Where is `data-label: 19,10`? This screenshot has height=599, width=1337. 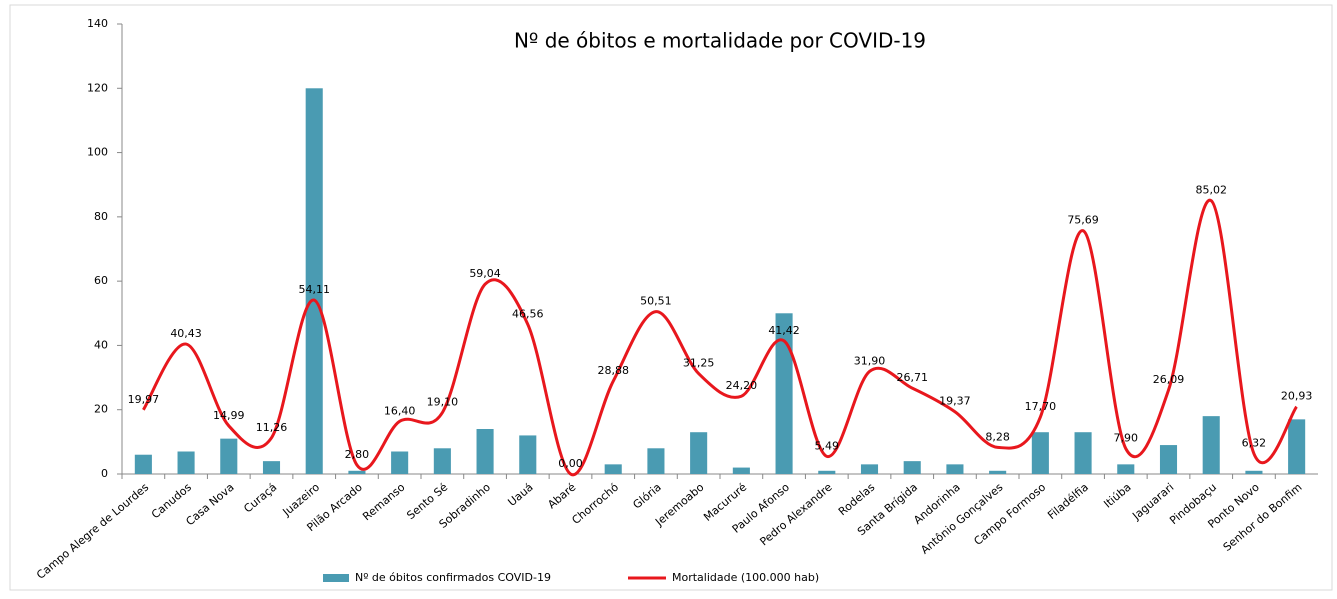 data-label: 19,10 is located at coordinates (443, 402).